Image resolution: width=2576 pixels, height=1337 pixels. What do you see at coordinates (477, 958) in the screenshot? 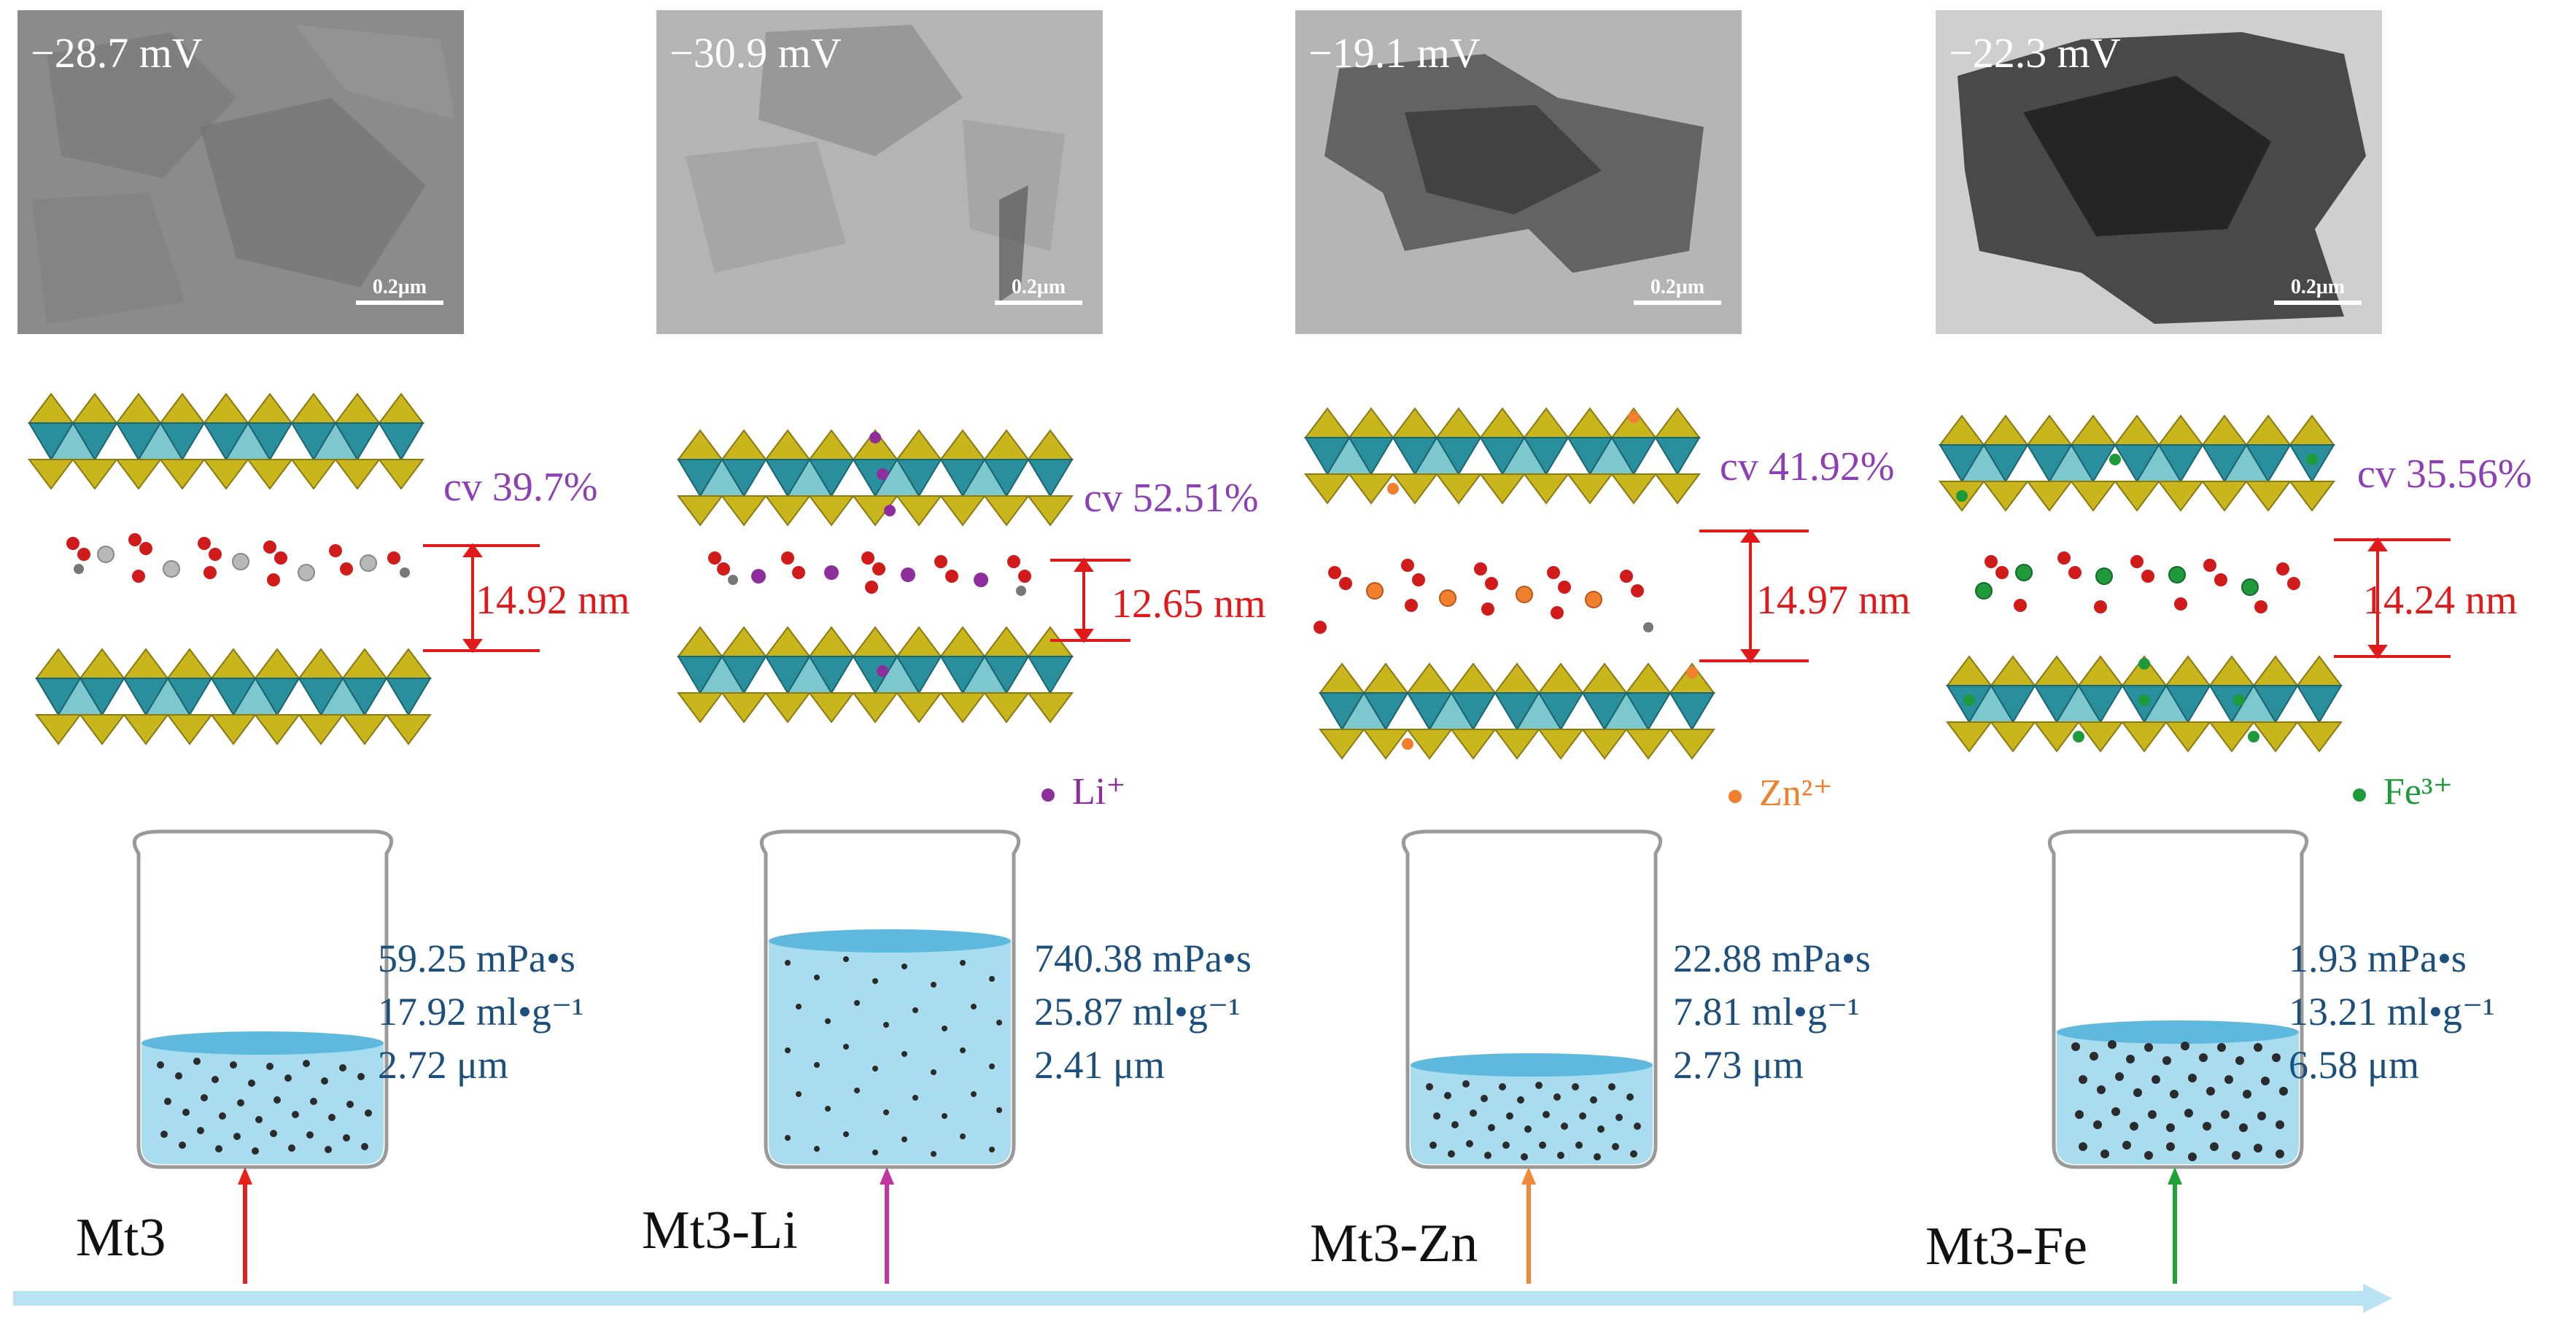
I see `viscosity: 59.25 mPa•s` at bounding box center [477, 958].